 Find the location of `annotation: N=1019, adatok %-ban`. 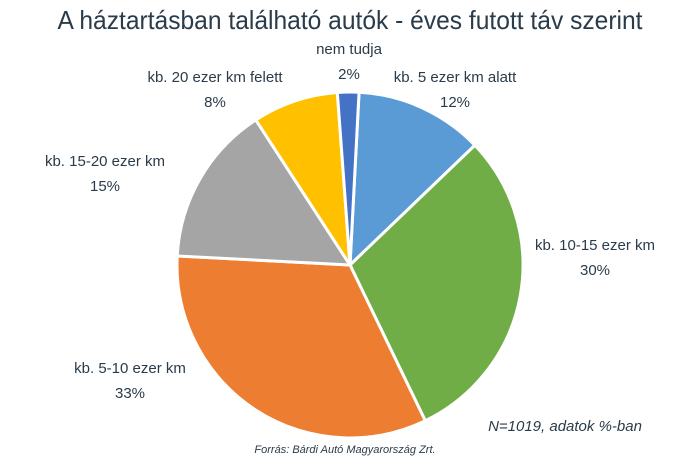

annotation: N=1019, adatok %-ban is located at coordinates (565, 426).